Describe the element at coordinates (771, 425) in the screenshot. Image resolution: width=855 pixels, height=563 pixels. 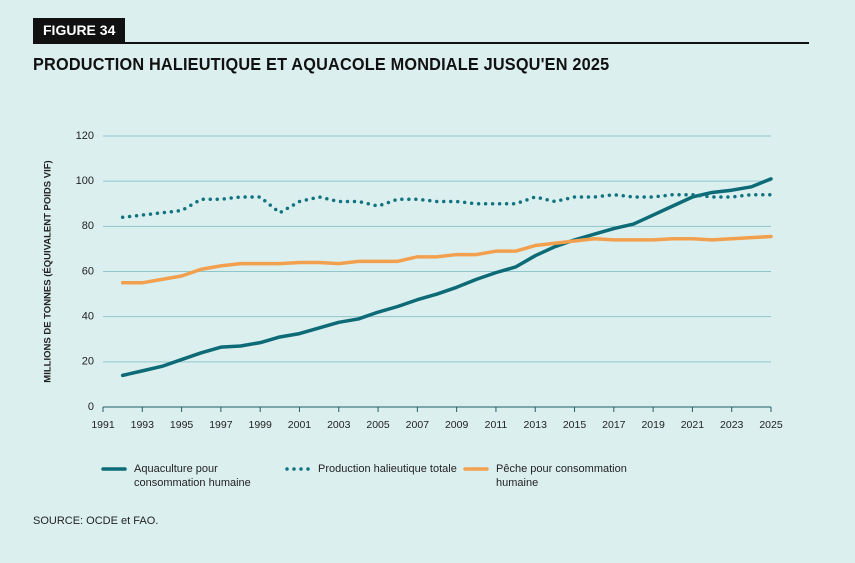
I see `x-tick-label: 2025` at that location.